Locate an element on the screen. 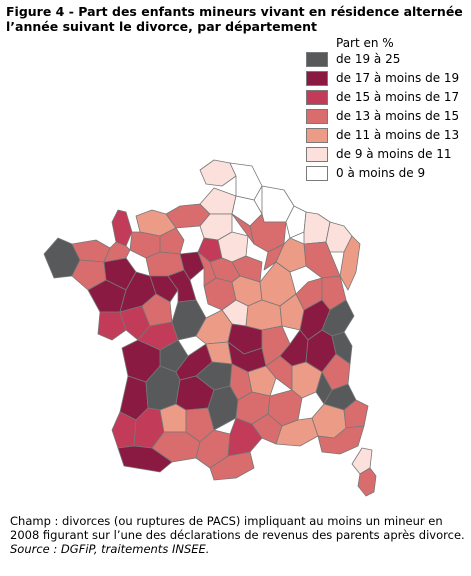 Image resolution: width=471 pixels, height=576 pixels. legend-item: de 13 à moins de 15 is located at coordinates (388, 116).